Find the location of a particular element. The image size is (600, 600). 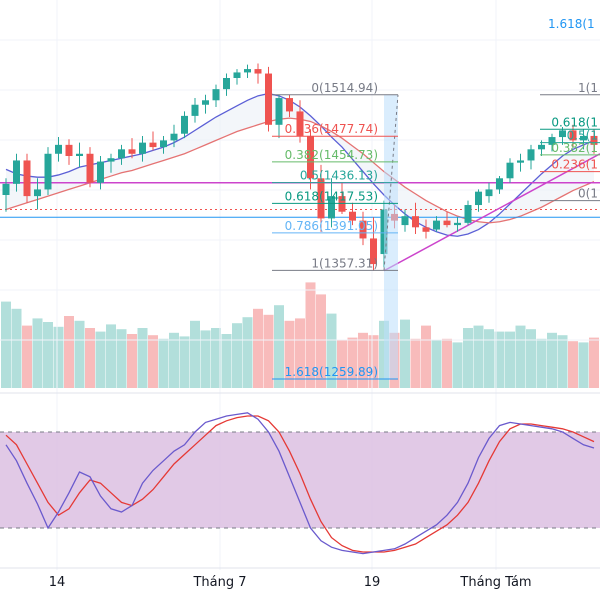

fib-extension-label: 1.618(1 is located at coordinates (571, 24).